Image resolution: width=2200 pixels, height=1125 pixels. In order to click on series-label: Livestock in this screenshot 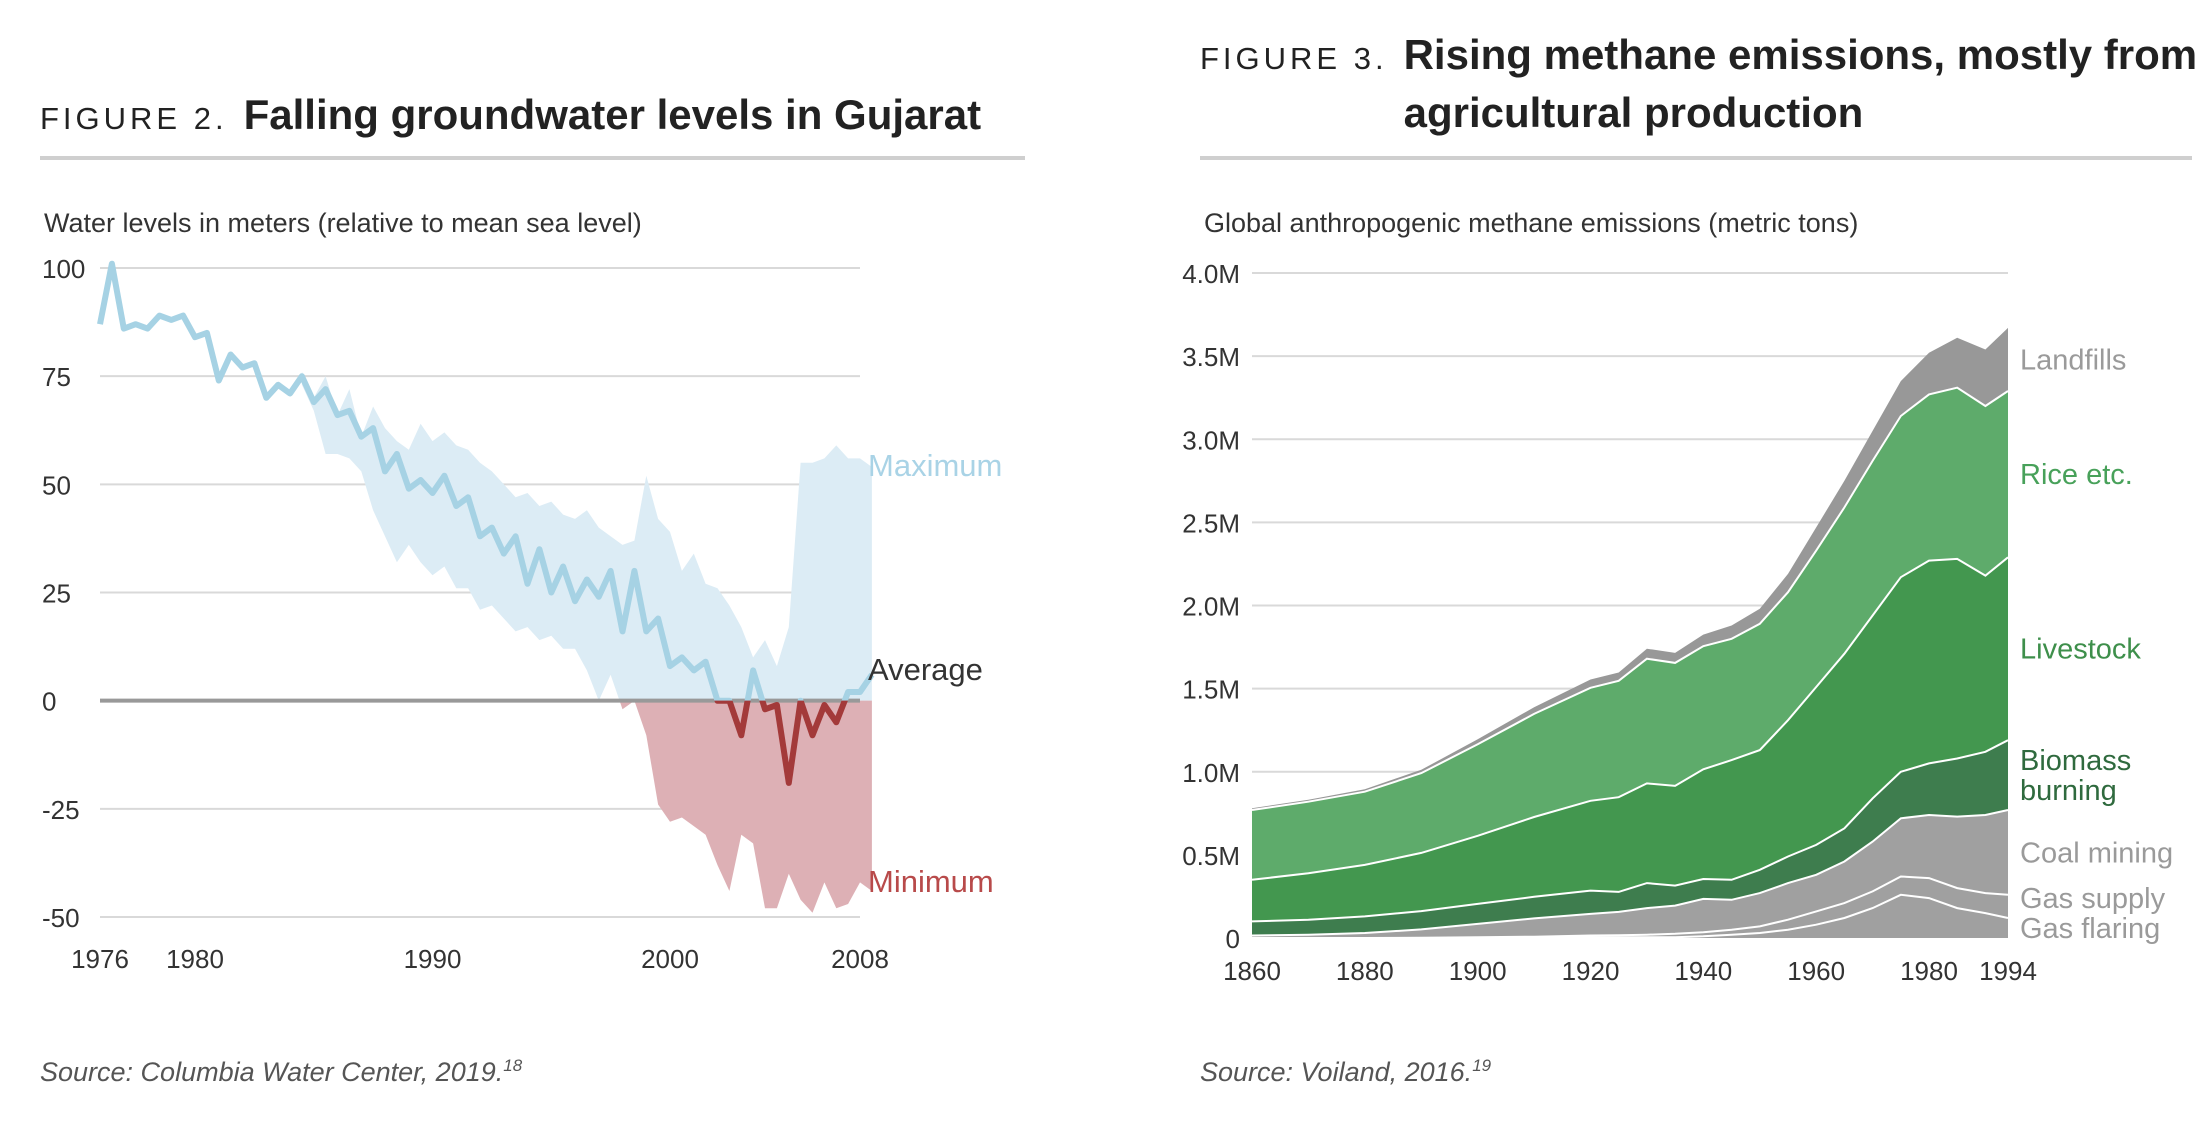, I will do `click(2080, 650)`.